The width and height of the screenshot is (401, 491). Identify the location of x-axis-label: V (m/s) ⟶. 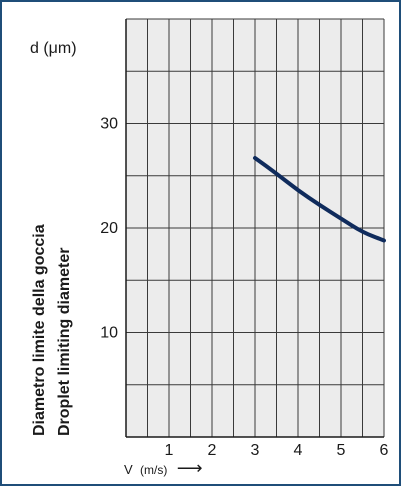
(163, 468).